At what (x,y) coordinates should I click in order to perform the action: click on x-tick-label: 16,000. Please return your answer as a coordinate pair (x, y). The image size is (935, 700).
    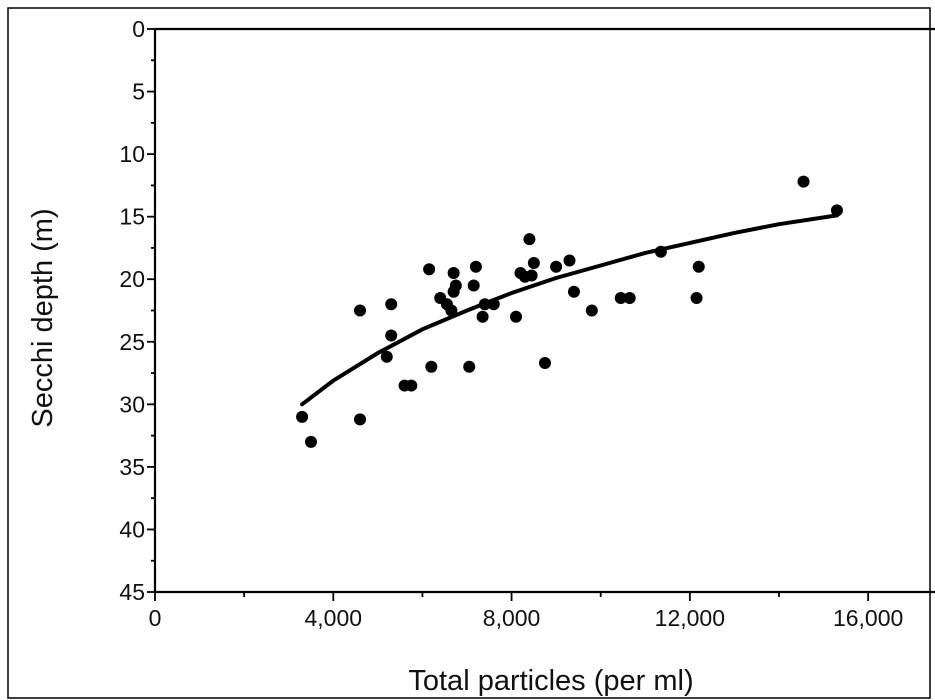
    Looking at the image, I should click on (868, 618).